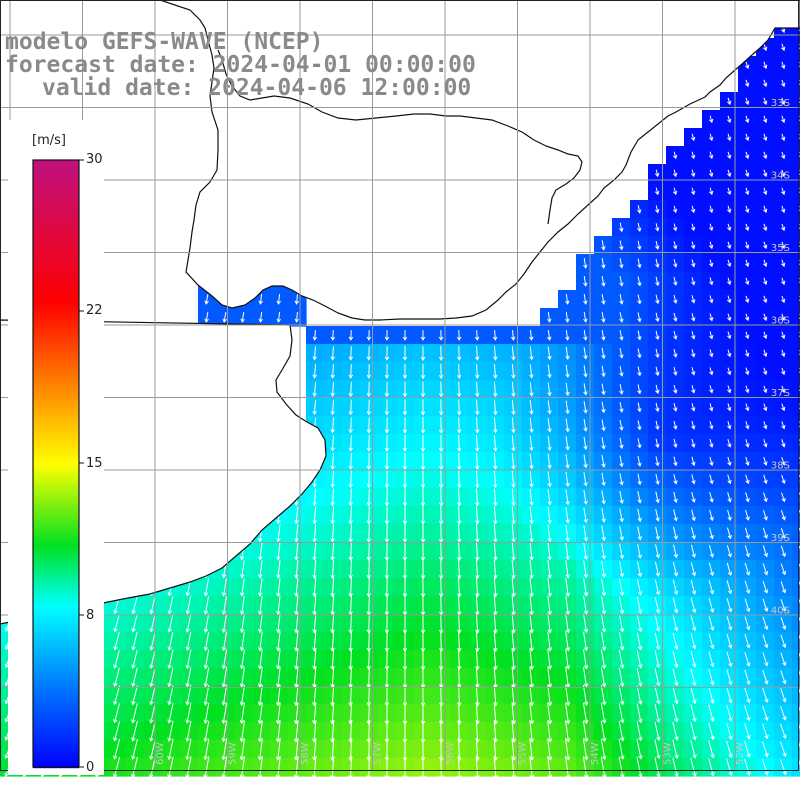  Describe the element at coordinates (595, 753) in the screenshot. I see `lon-label-54W: 54W` at that location.